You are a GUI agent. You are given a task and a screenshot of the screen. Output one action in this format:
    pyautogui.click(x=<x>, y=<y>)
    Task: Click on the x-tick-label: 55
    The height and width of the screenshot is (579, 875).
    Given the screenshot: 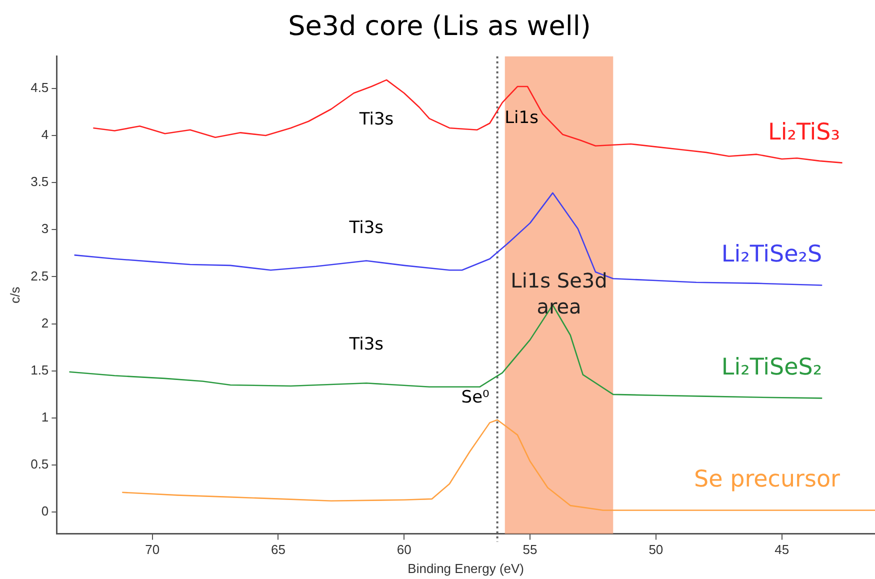 What is the action you would take?
    pyautogui.click(x=530, y=550)
    